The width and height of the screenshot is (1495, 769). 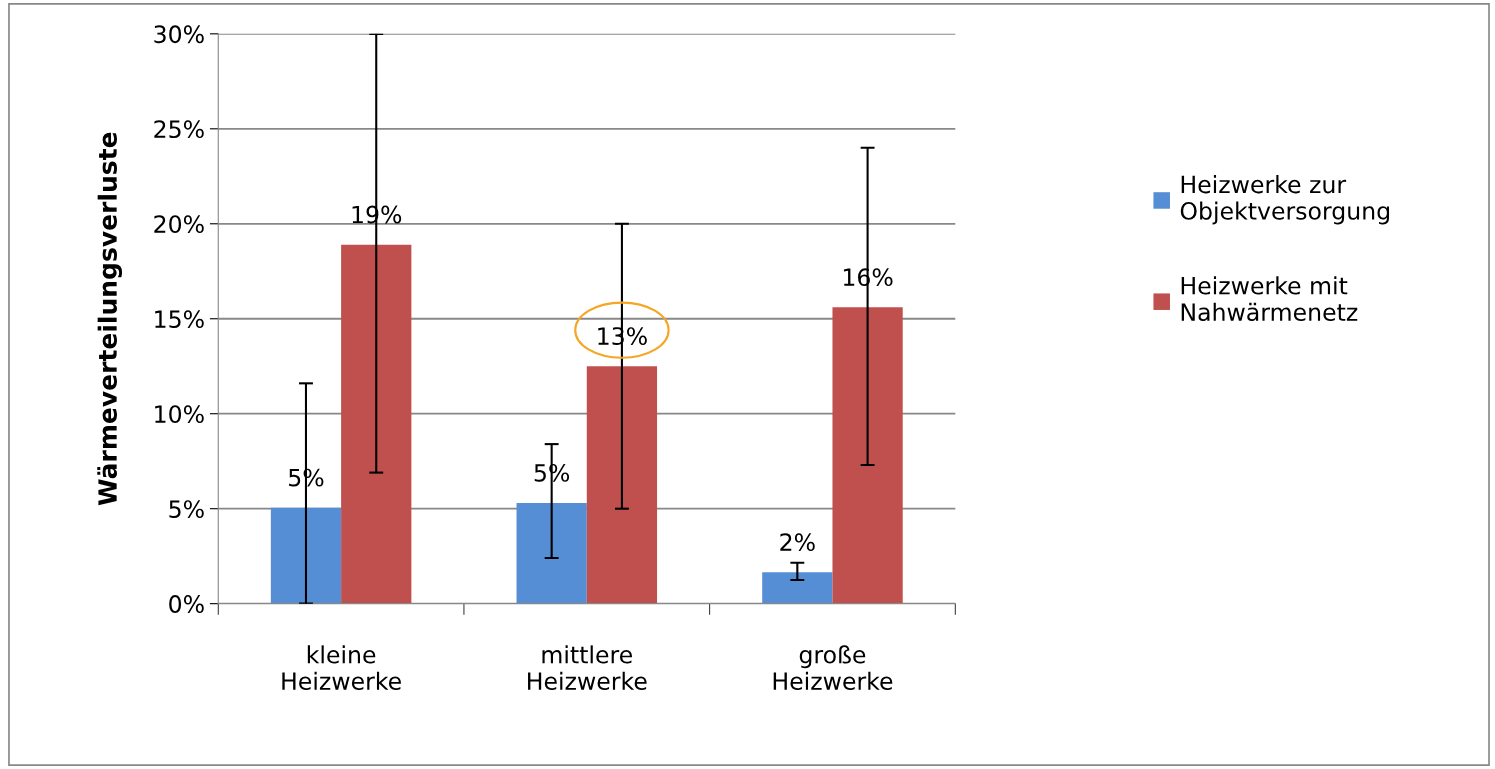 What do you see at coordinates (179, 414) in the screenshot?
I see `y-tick-label: 10%` at bounding box center [179, 414].